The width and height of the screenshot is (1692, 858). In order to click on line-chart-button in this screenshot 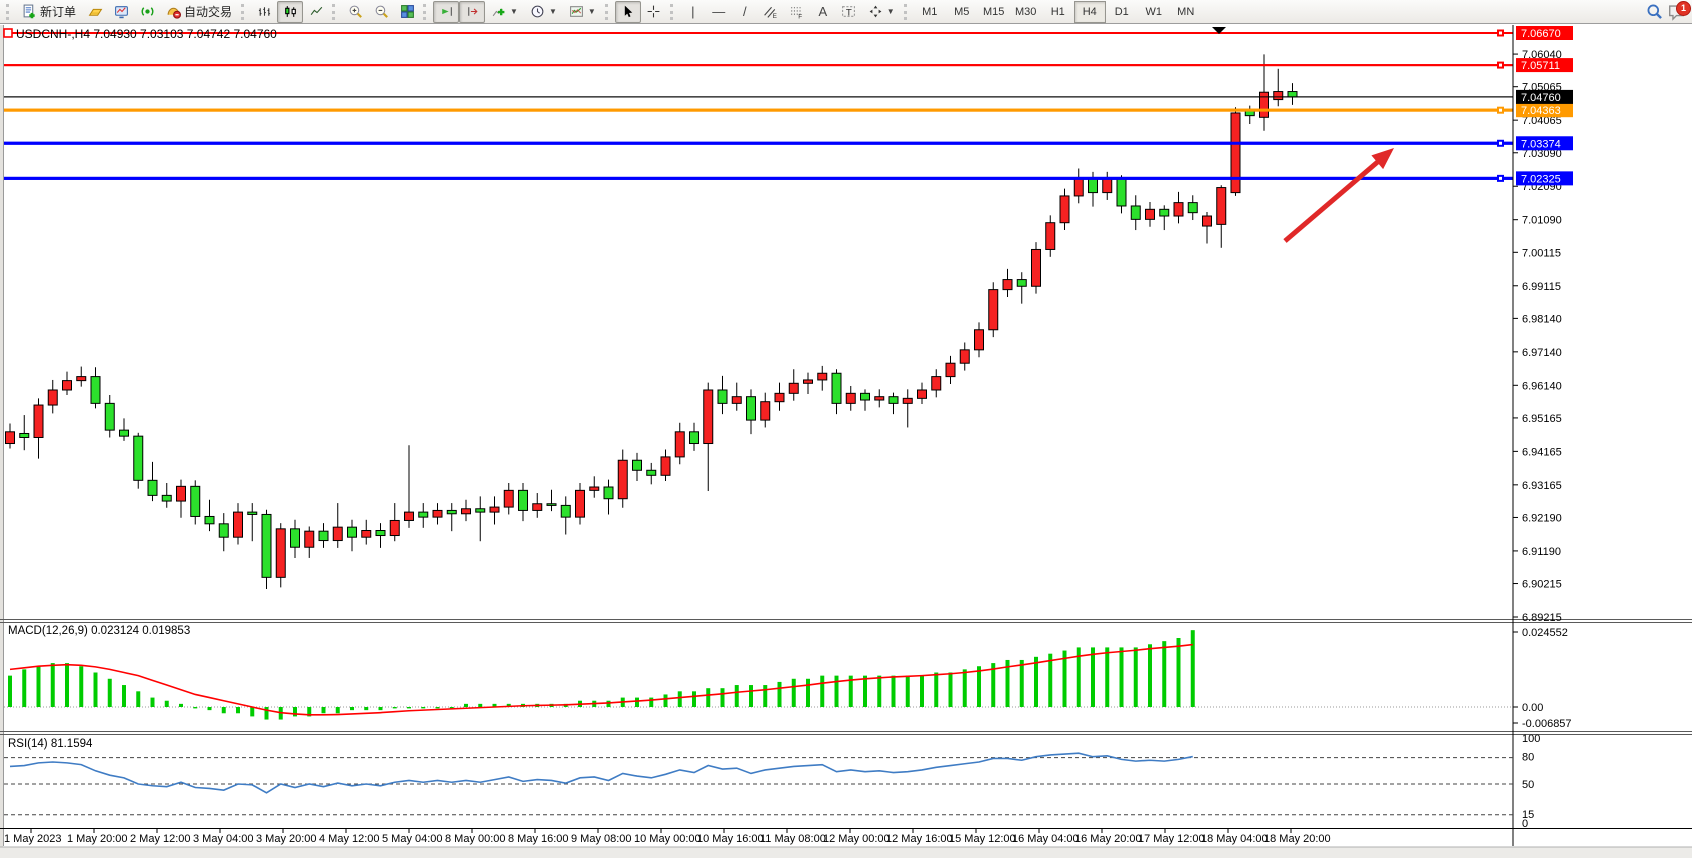, I will do `click(316, 12)`.